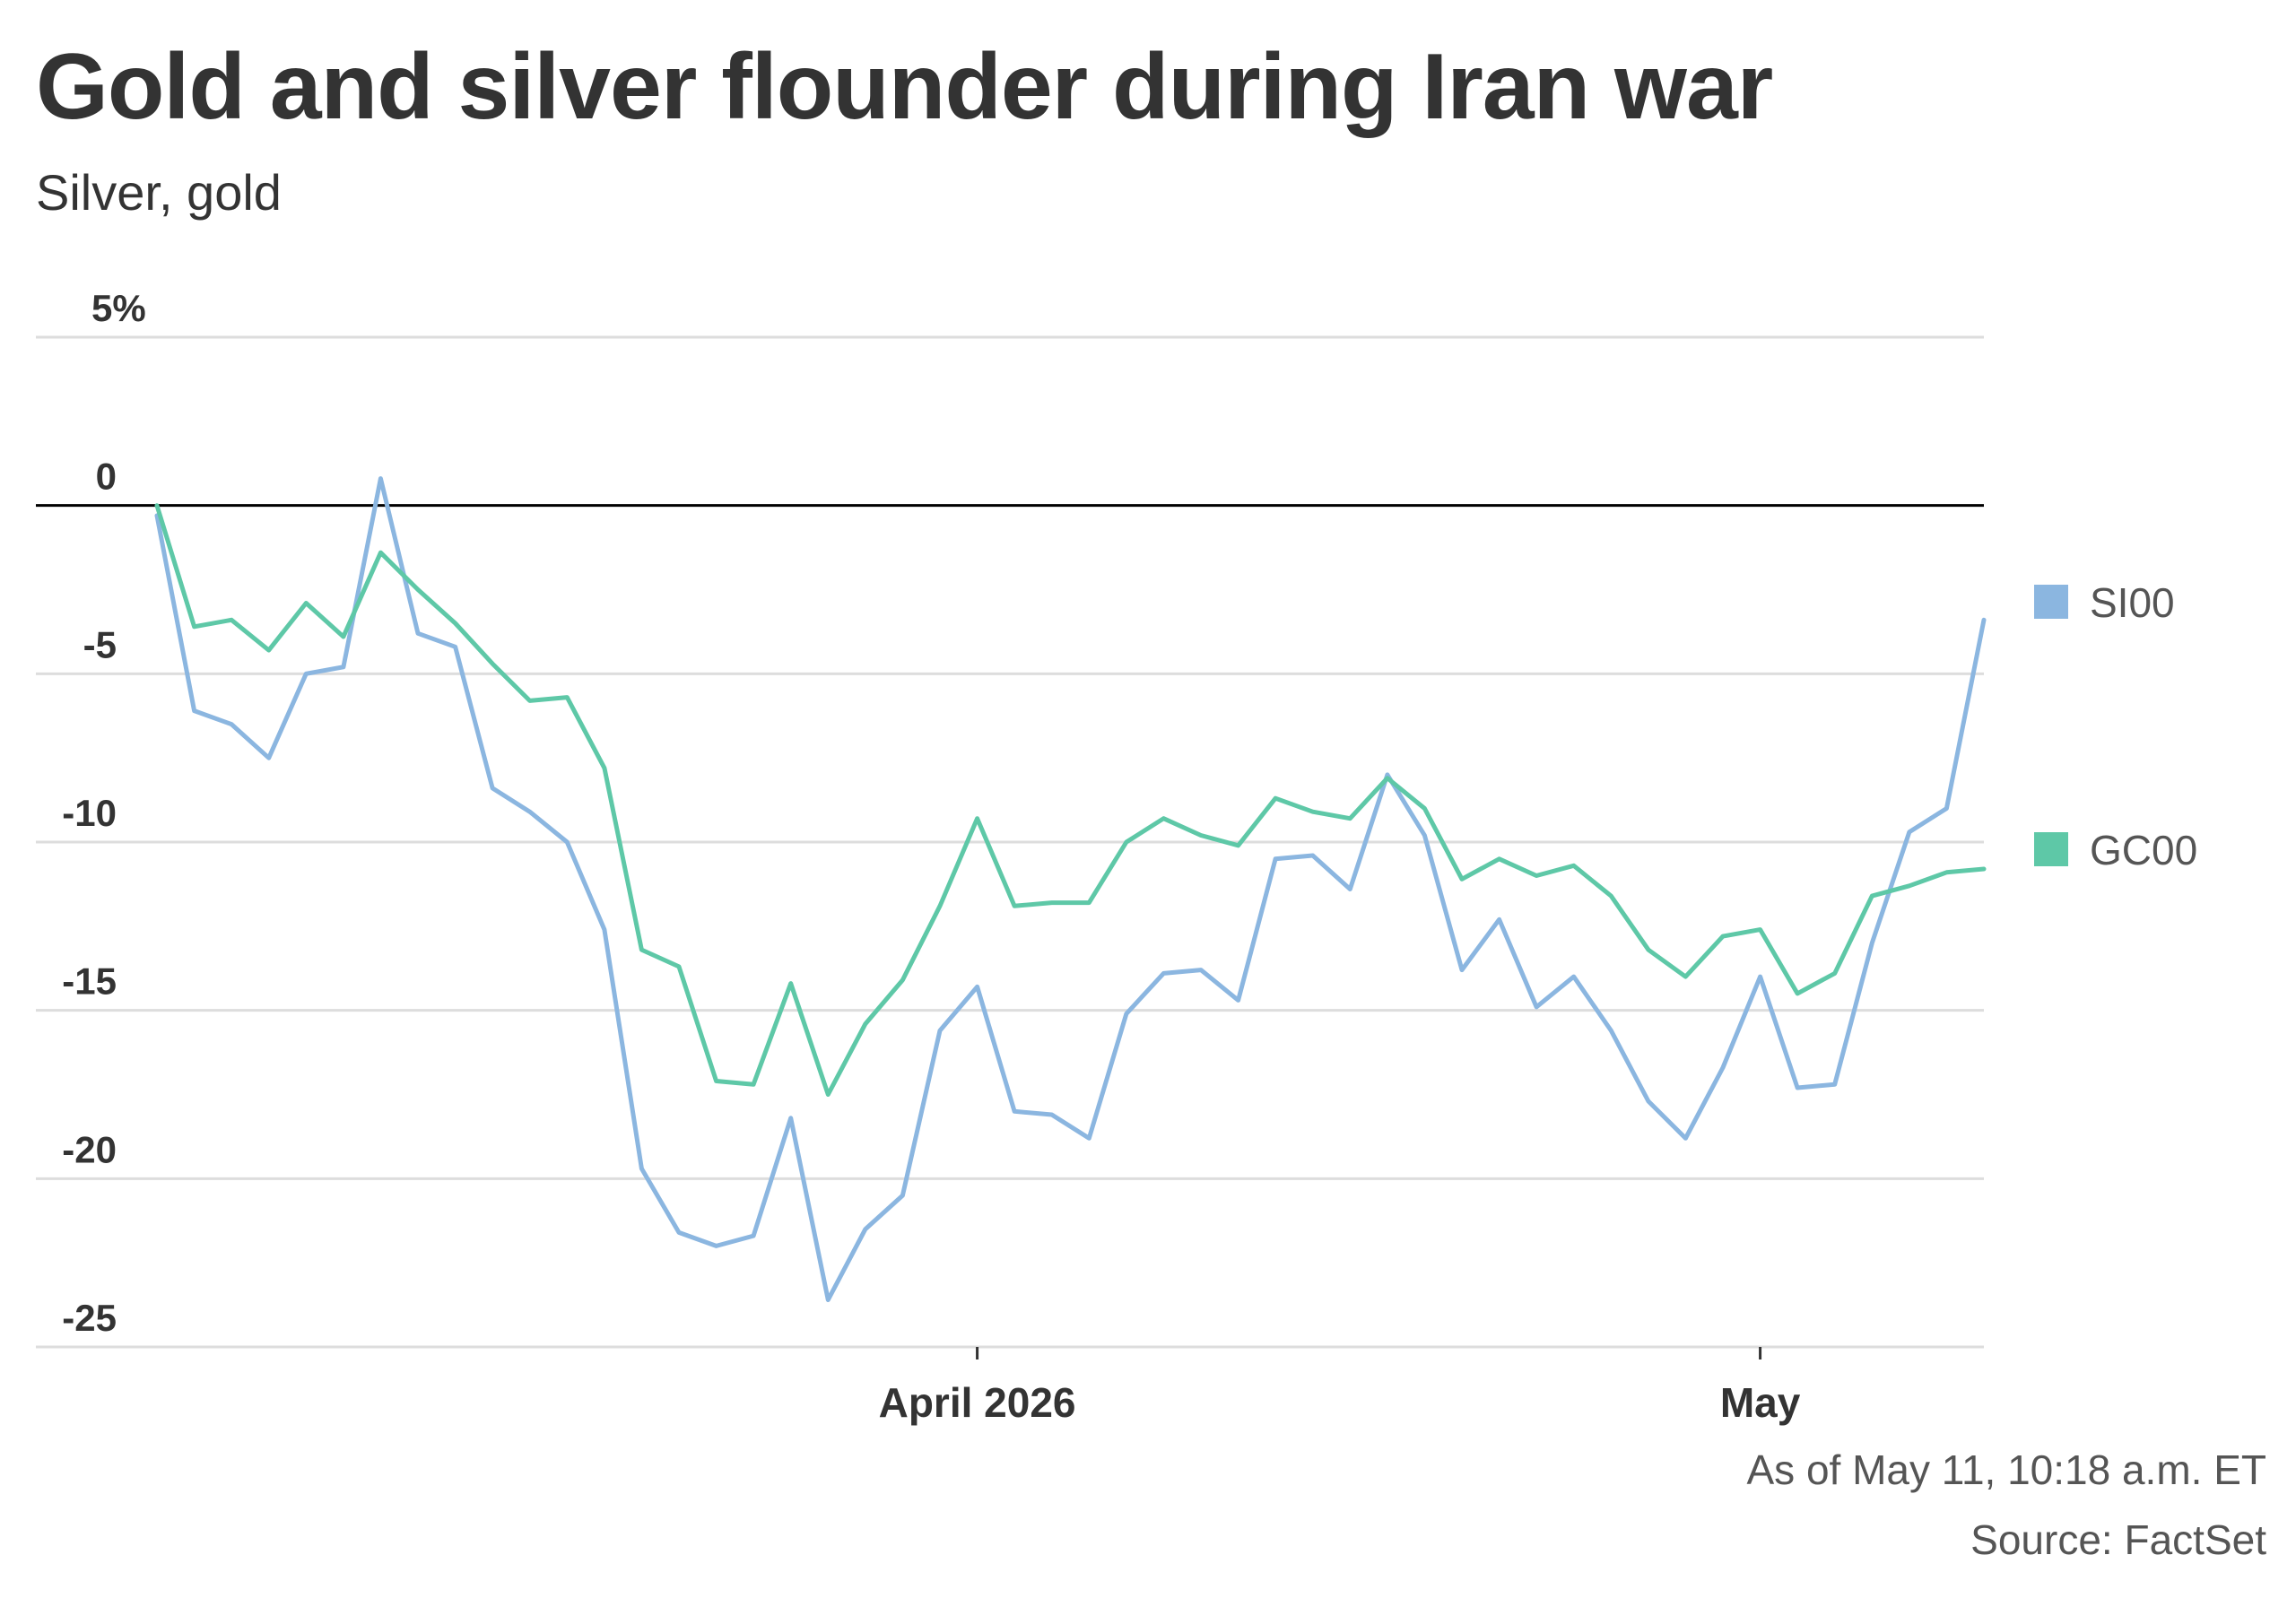 The width and height of the screenshot is (2296, 1607). Describe the element at coordinates (89, 982) in the screenshot. I see `y-tick-label: -15` at that location.